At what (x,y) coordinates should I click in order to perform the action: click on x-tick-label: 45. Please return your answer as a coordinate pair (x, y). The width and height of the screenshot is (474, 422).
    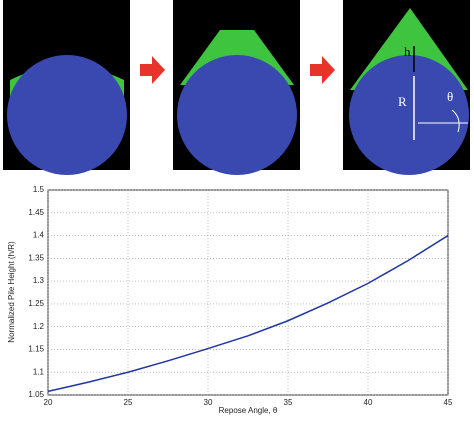
    Looking at the image, I should click on (448, 402).